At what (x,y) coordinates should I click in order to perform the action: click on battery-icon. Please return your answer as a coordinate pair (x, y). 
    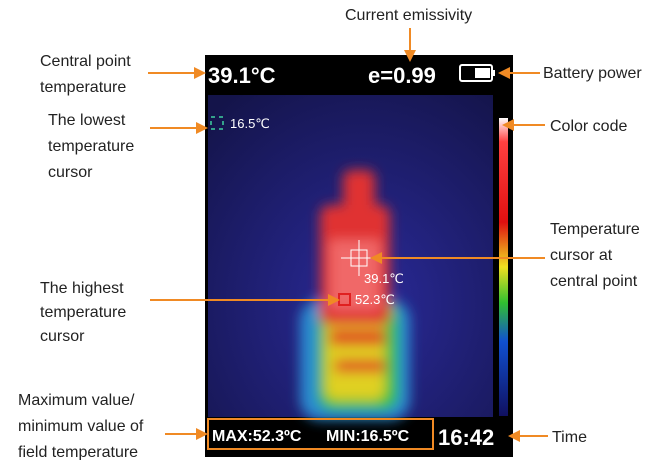
    Looking at the image, I should click on (477, 73).